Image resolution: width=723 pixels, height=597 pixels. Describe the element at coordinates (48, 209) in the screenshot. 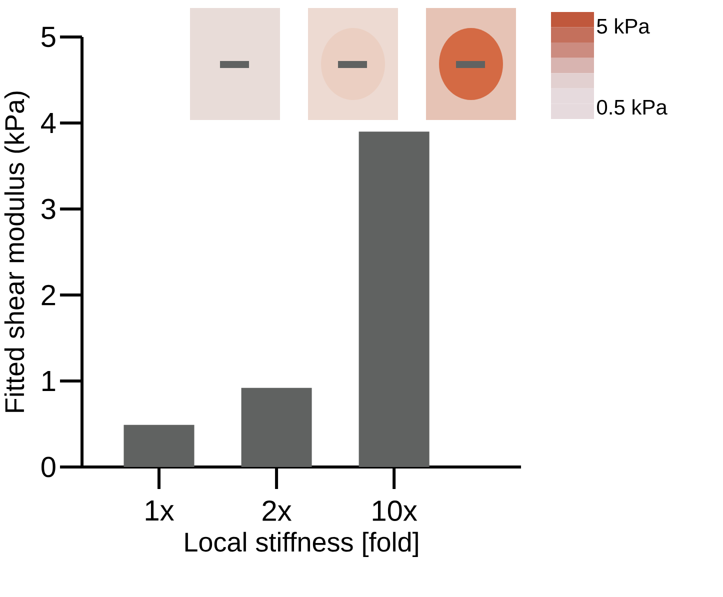

I see `y-tick-label: 3` at that location.